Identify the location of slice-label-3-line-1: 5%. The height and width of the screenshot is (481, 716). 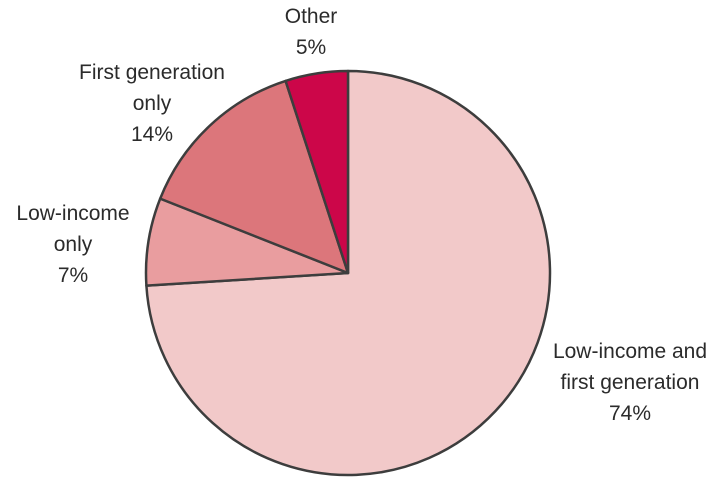
(311, 47).